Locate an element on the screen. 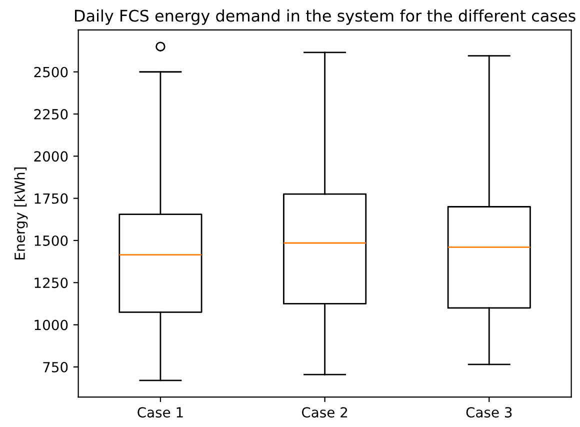 This screenshot has width=580, height=427. y-tick-label: 1750 is located at coordinates (51, 198).